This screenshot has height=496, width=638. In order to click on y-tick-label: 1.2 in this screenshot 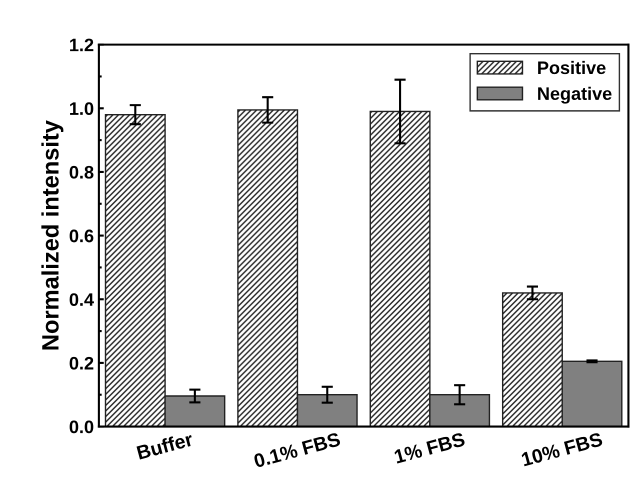, I will do `click(82, 45)`.